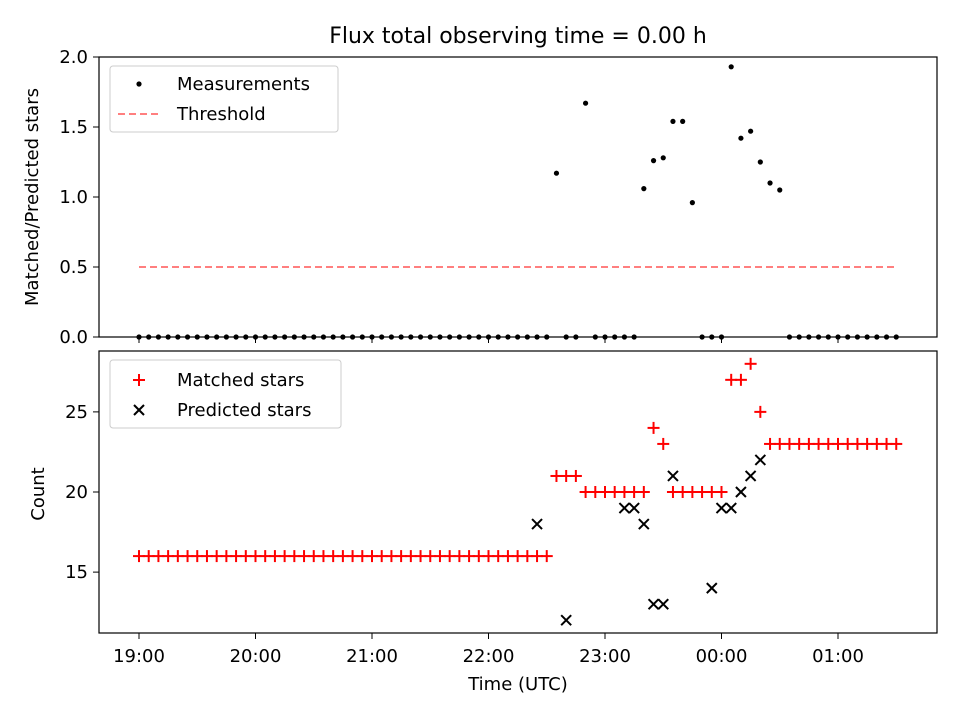 Image resolution: width=960 pixels, height=720 pixels. What do you see at coordinates (224, 99) in the screenshot?
I see `top-legend-box` at bounding box center [224, 99].